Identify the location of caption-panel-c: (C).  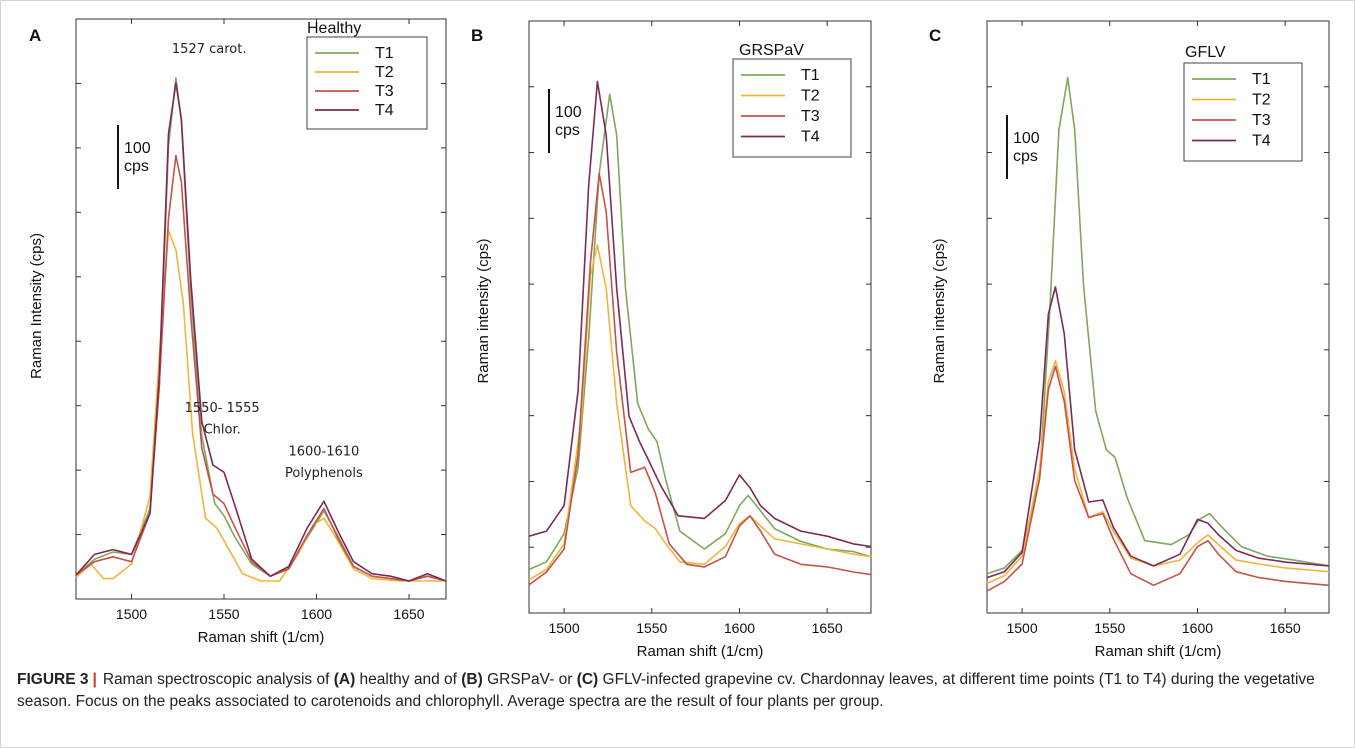
(587, 679).